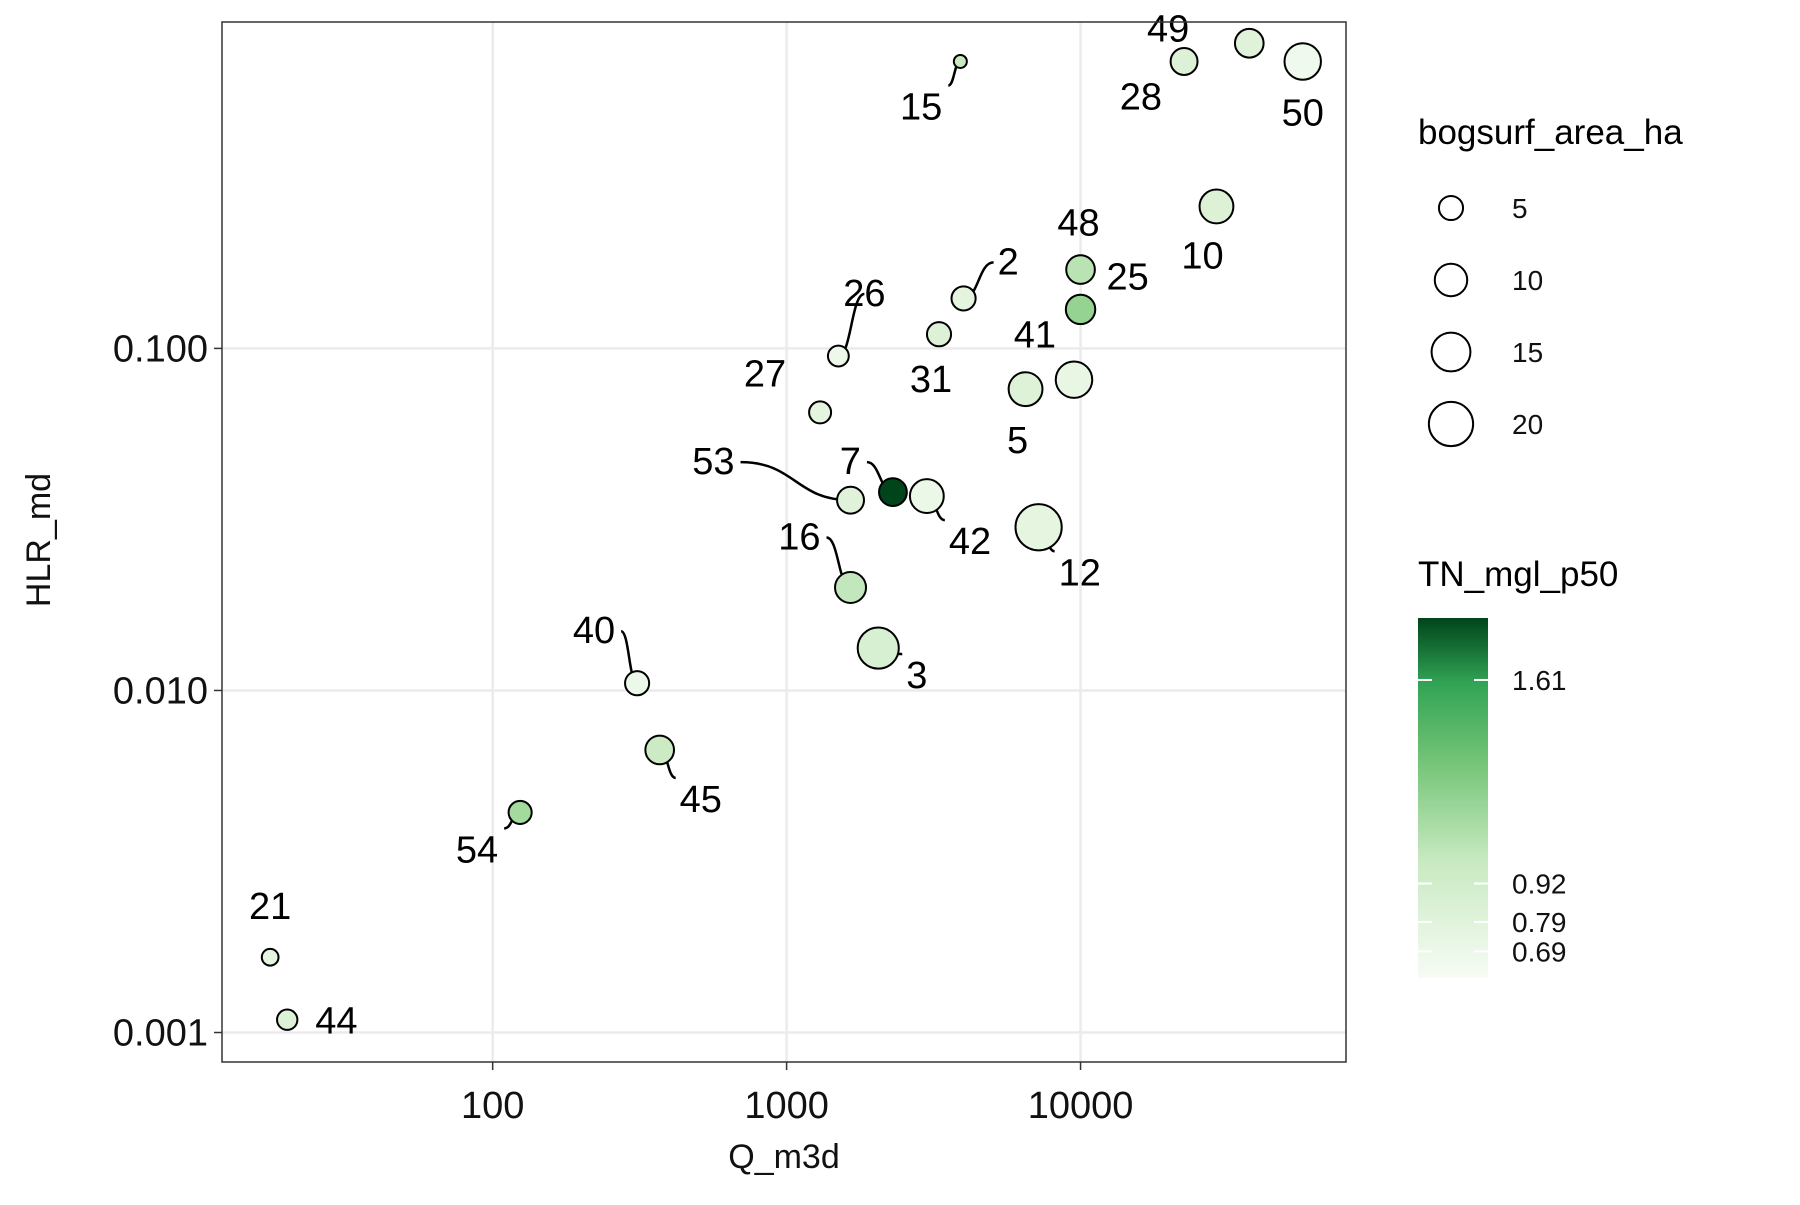 The image size is (1800, 1205). I want to click on x-tick-label: 10000, so click(1081, 1106).